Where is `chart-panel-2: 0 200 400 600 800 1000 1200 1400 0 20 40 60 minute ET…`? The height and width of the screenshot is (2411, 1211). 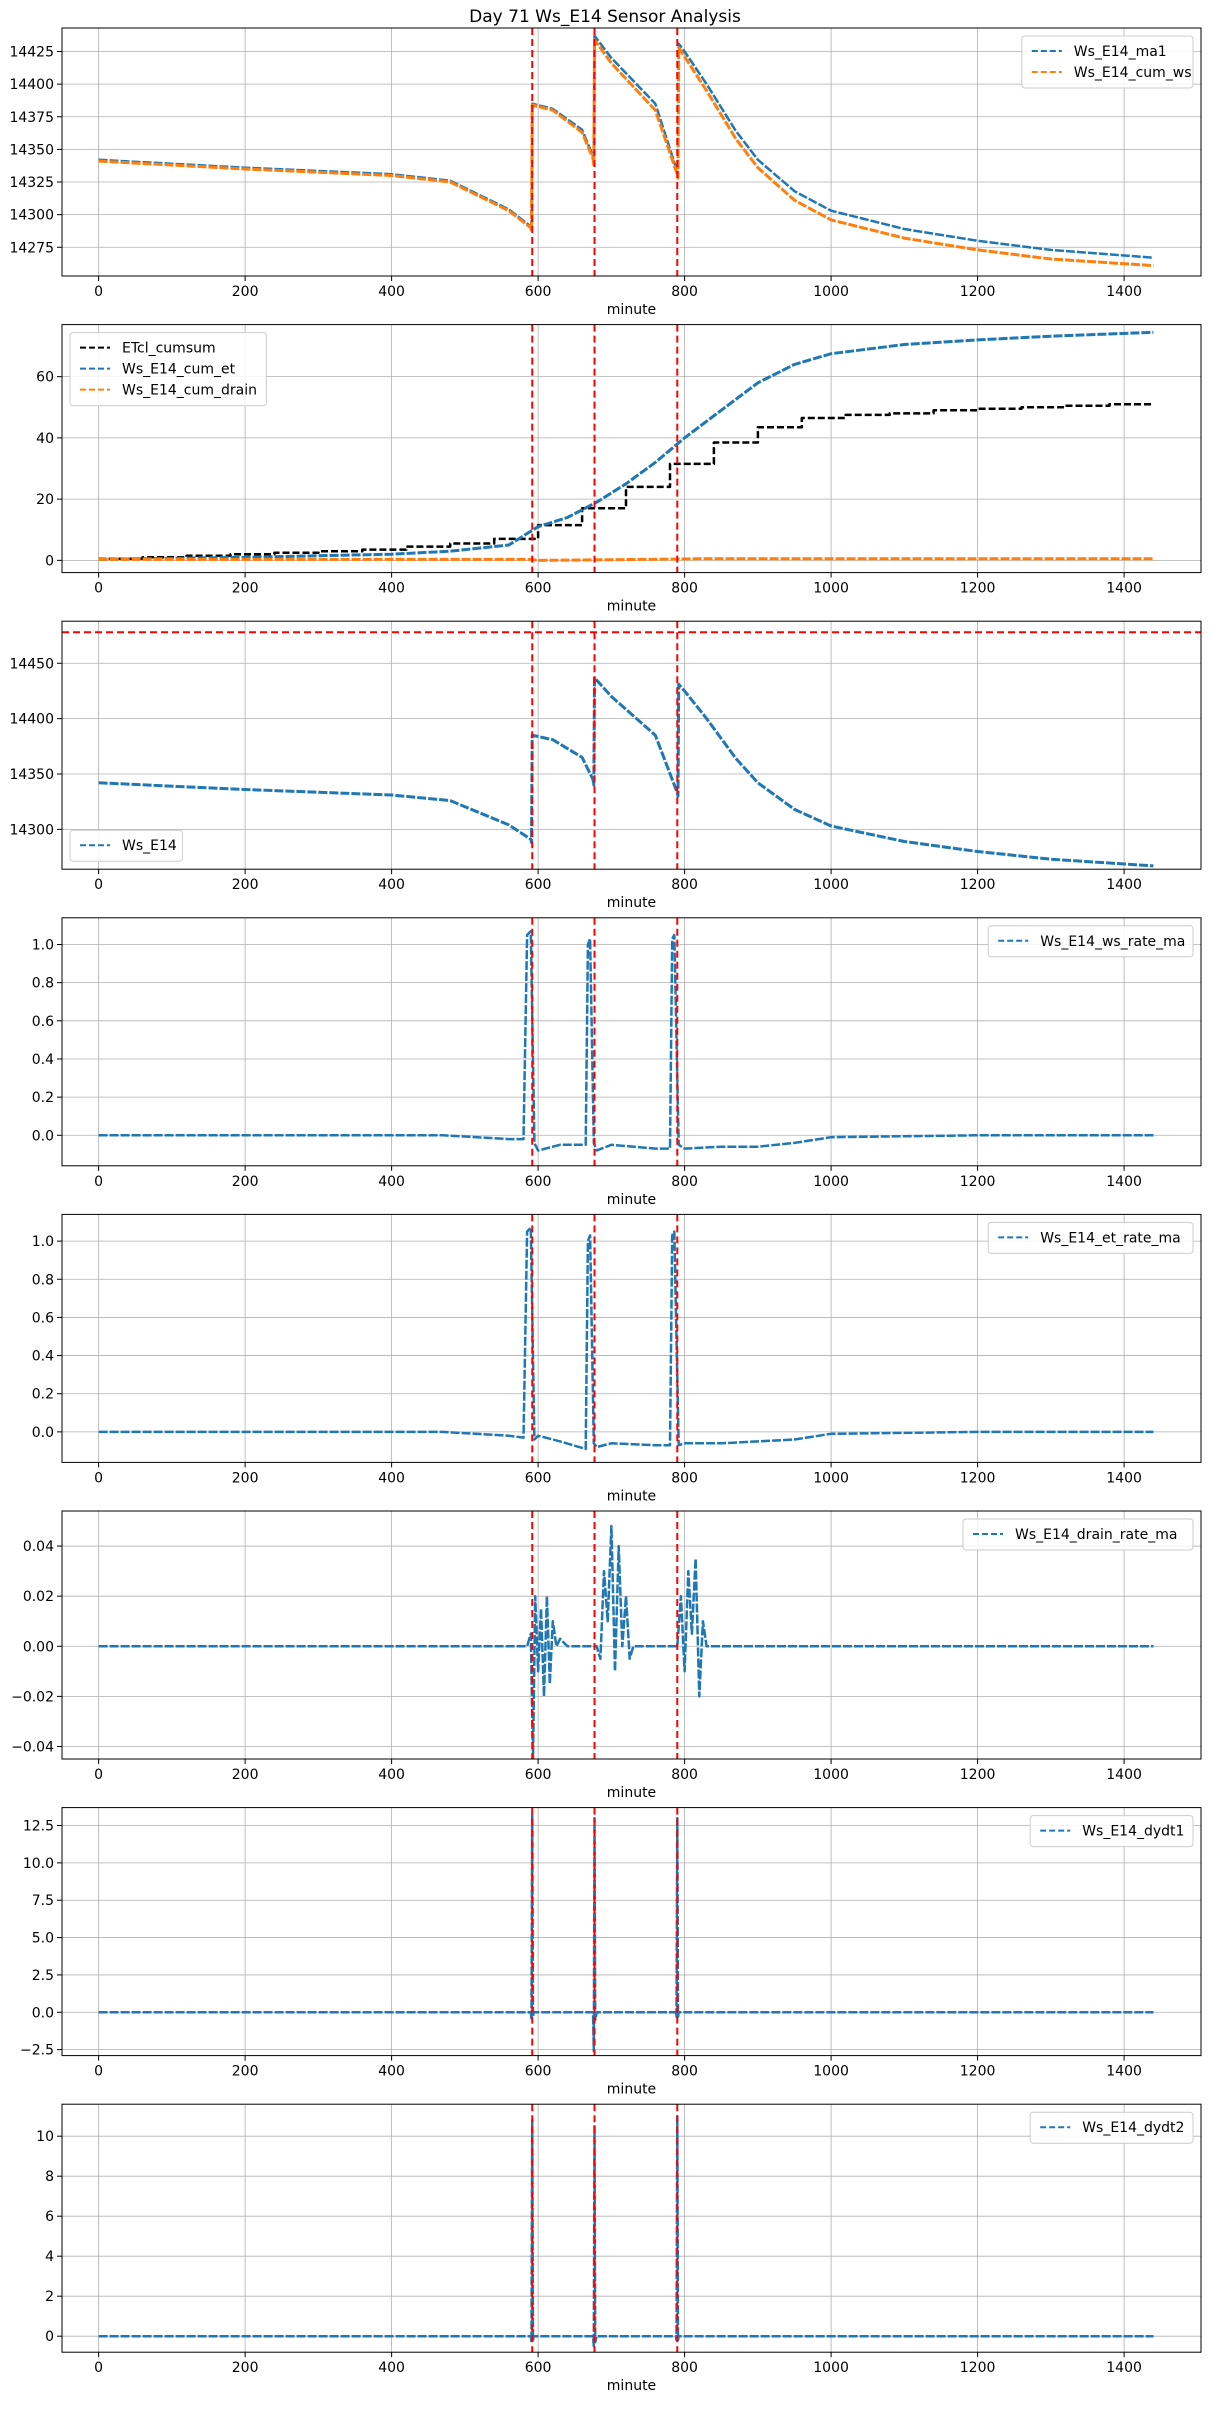
chart-panel-2: 0 200 400 600 800 1000 1200 1400 0 20 40 60 minute ET… is located at coordinates (619, 469).